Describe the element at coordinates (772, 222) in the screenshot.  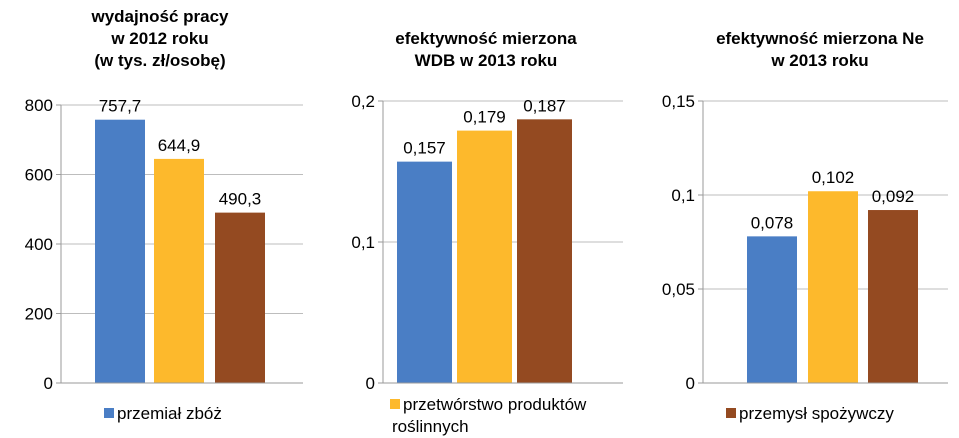
I see `data-label: 0,078` at that location.